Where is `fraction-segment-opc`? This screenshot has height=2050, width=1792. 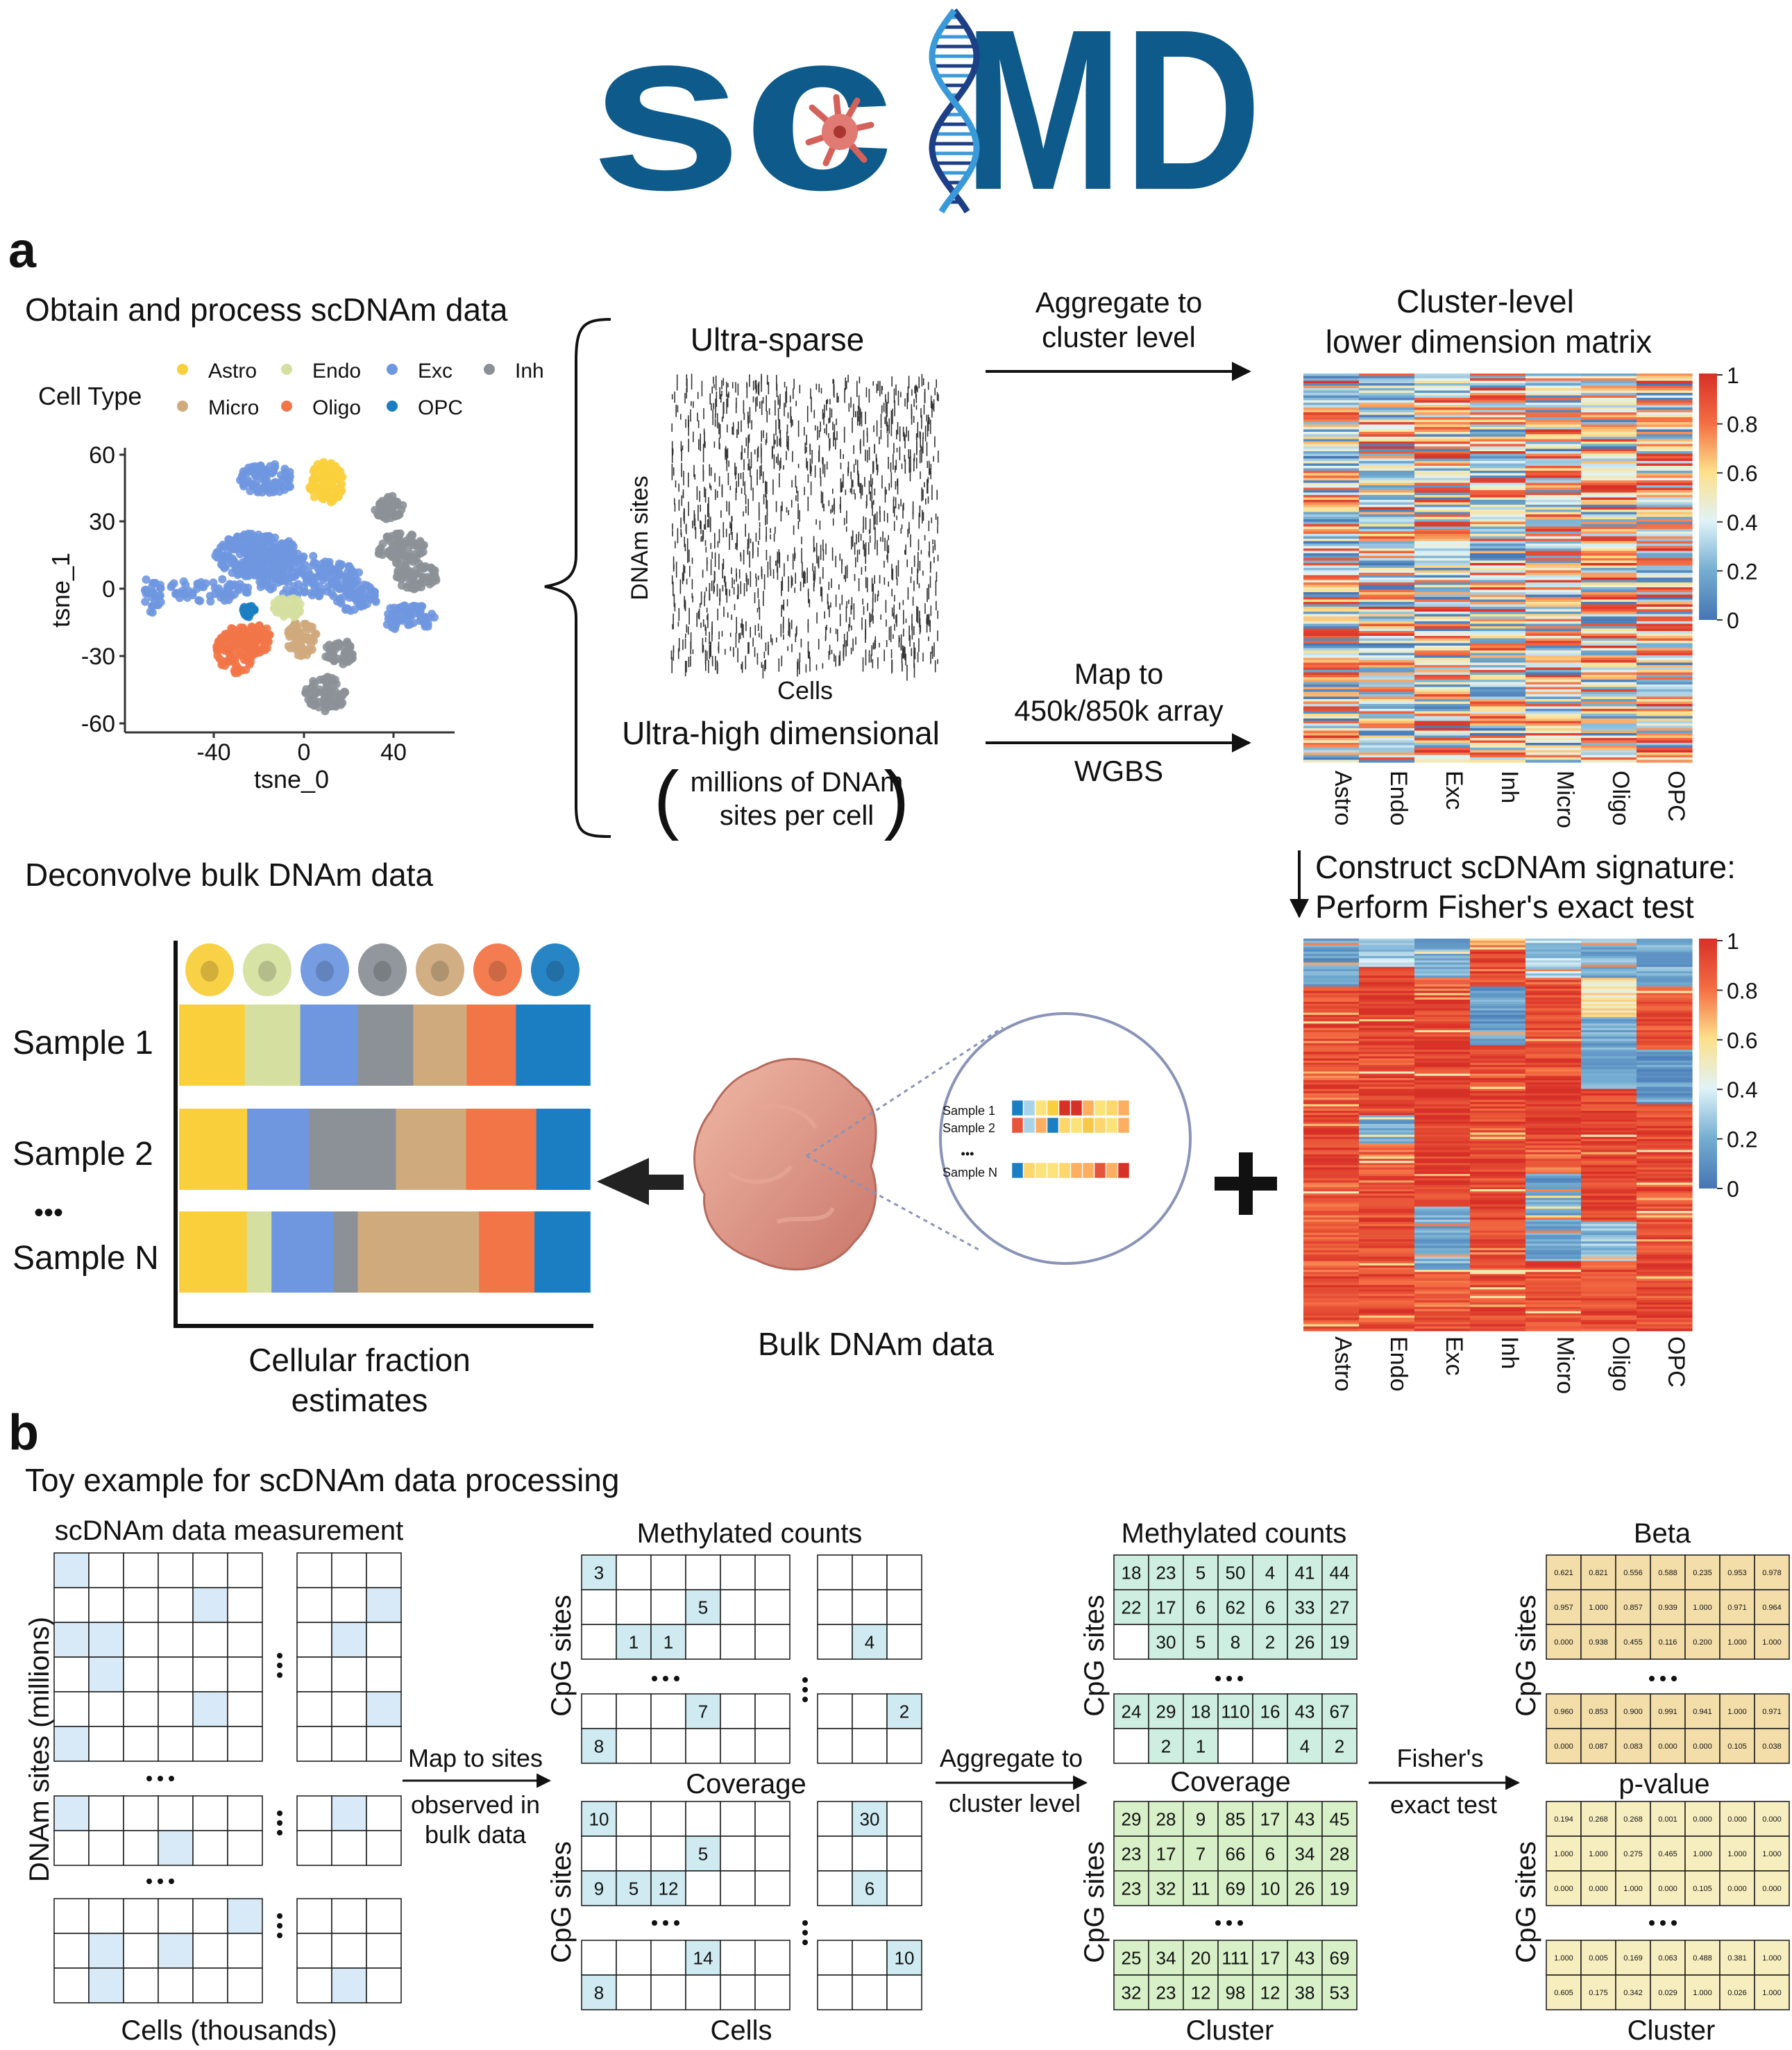
fraction-segment-opc is located at coordinates (553, 1045).